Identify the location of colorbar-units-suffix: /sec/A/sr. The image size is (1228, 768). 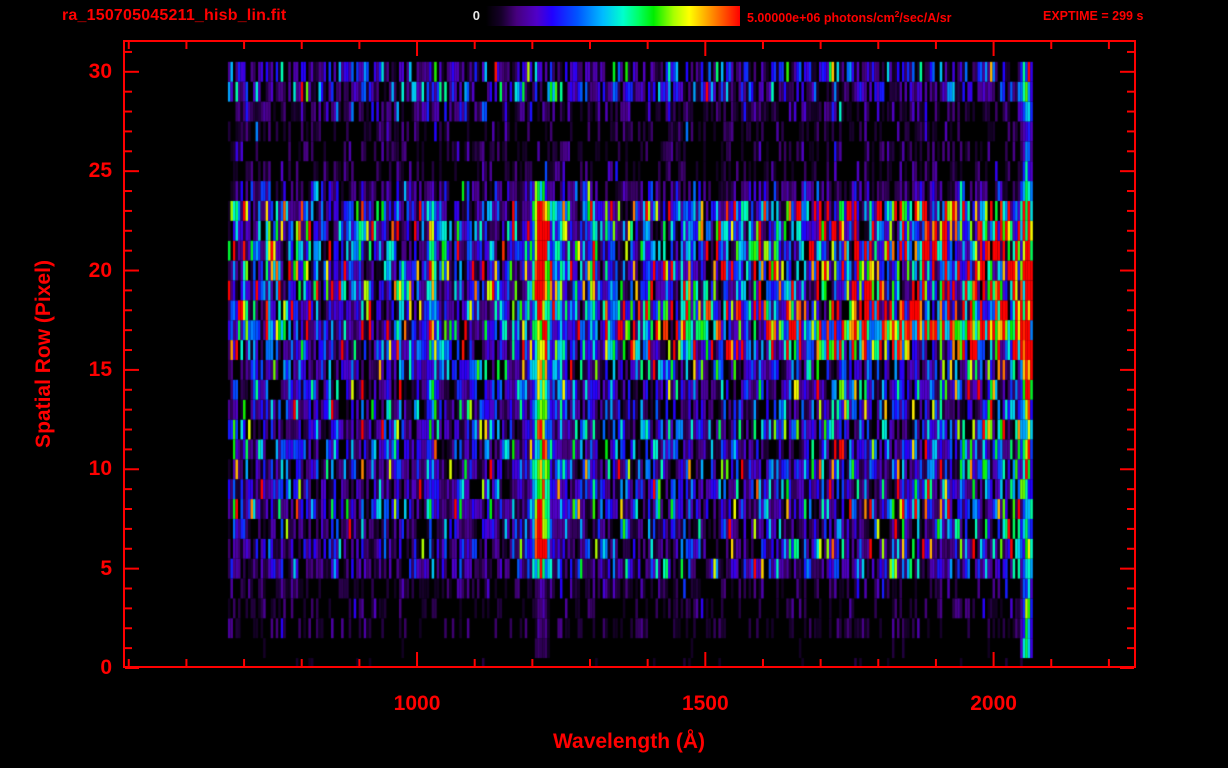
(925, 18).